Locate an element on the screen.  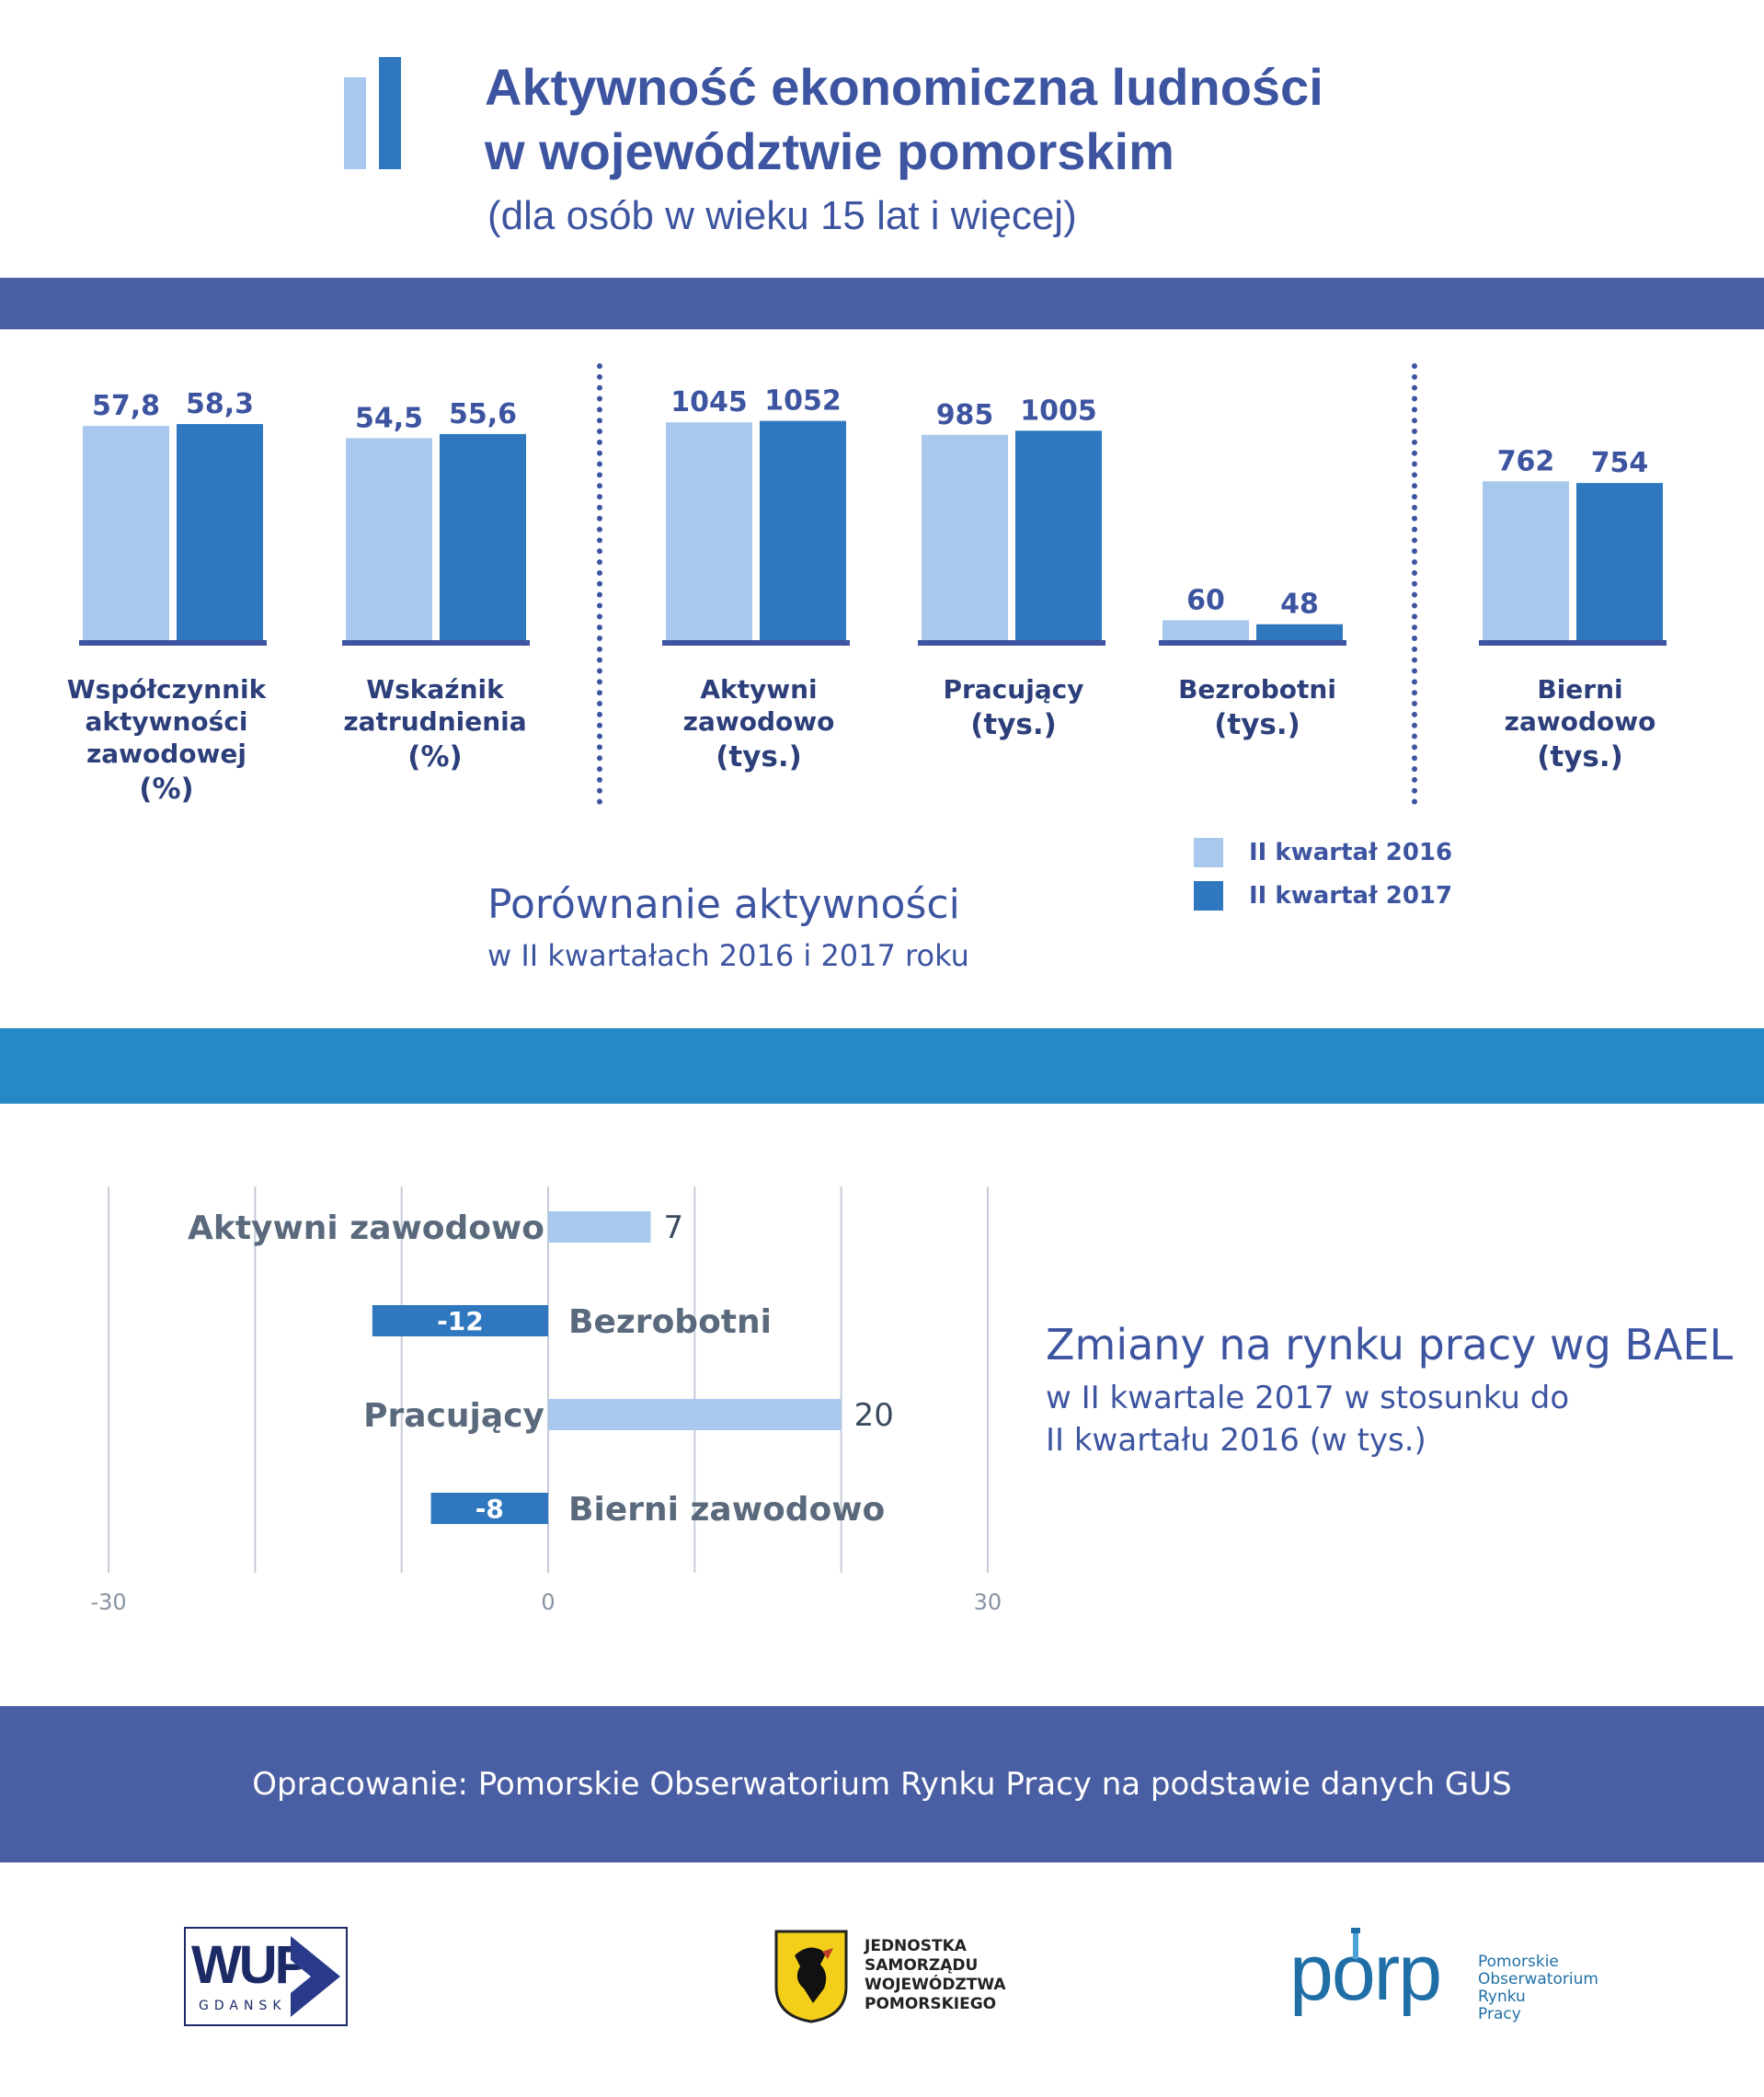
comparison-subtitle: w II kwartałach 2016 i 2017 roku is located at coordinates (728, 955).